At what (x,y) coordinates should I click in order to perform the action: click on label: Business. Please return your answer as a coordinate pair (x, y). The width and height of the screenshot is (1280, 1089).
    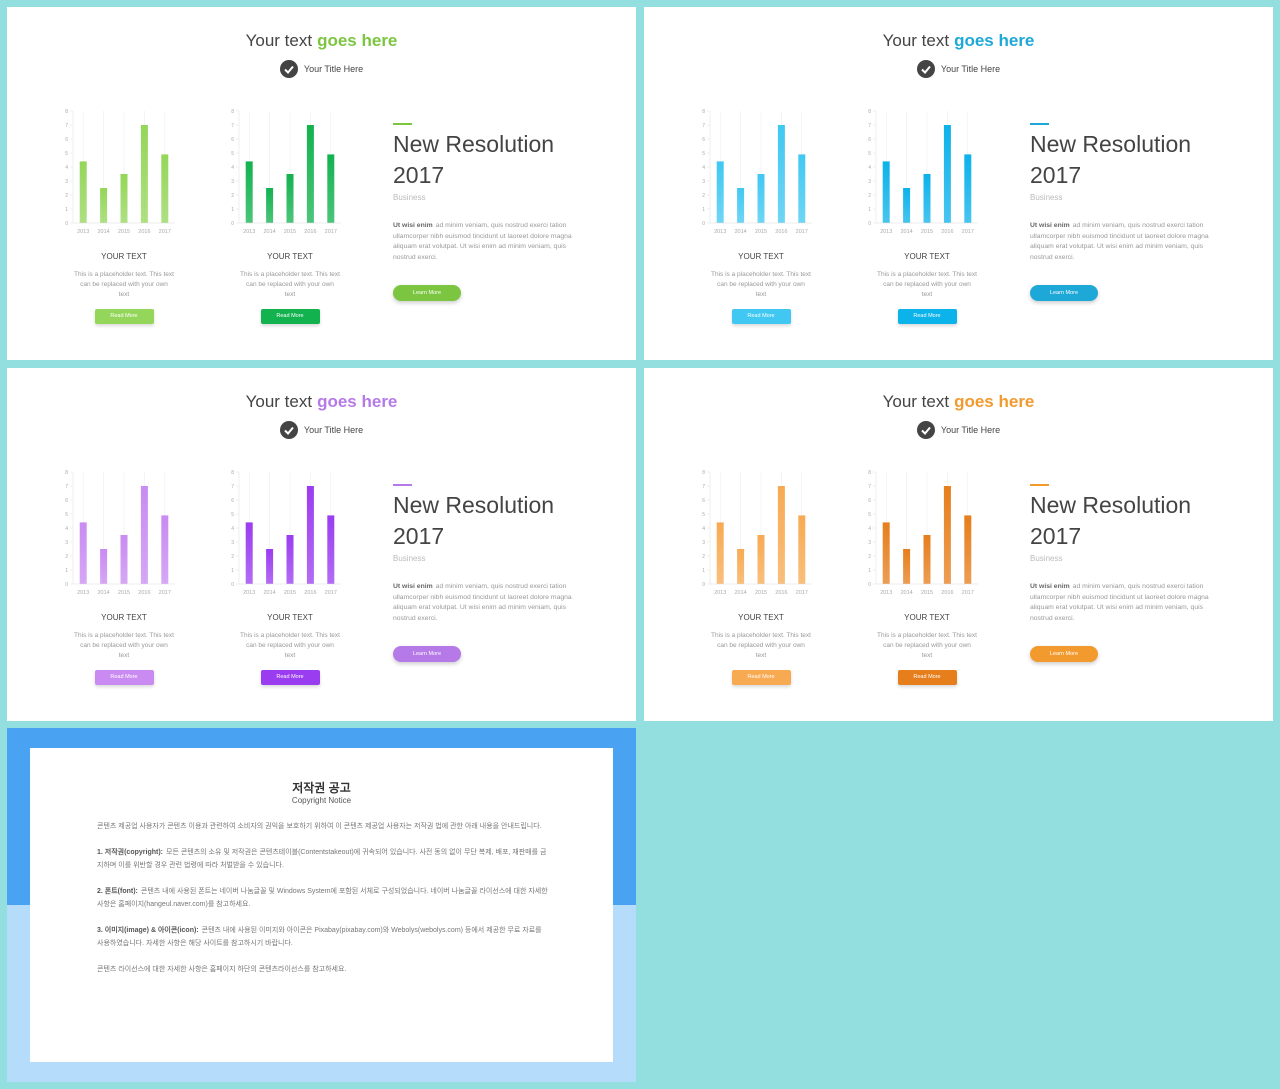
    Looking at the image, I should click on (409, 197).